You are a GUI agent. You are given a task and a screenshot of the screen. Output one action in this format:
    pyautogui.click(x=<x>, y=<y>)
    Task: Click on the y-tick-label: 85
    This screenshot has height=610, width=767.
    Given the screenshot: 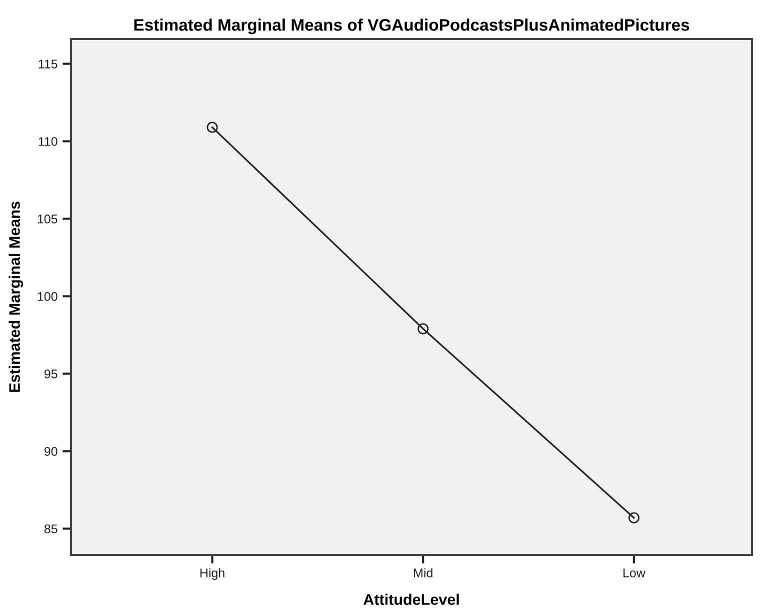 What is the action you would take?
    pyautogui.click(x=51, y=529)
    